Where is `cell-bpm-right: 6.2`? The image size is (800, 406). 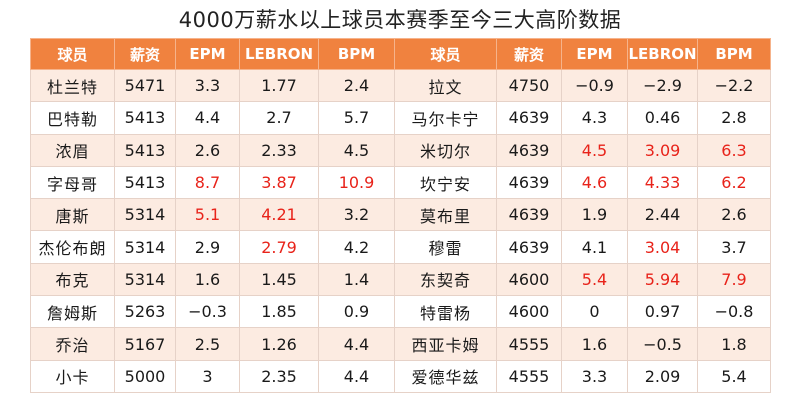
cell-bpm-right: 6.2 is located at coordinates (734, 182).